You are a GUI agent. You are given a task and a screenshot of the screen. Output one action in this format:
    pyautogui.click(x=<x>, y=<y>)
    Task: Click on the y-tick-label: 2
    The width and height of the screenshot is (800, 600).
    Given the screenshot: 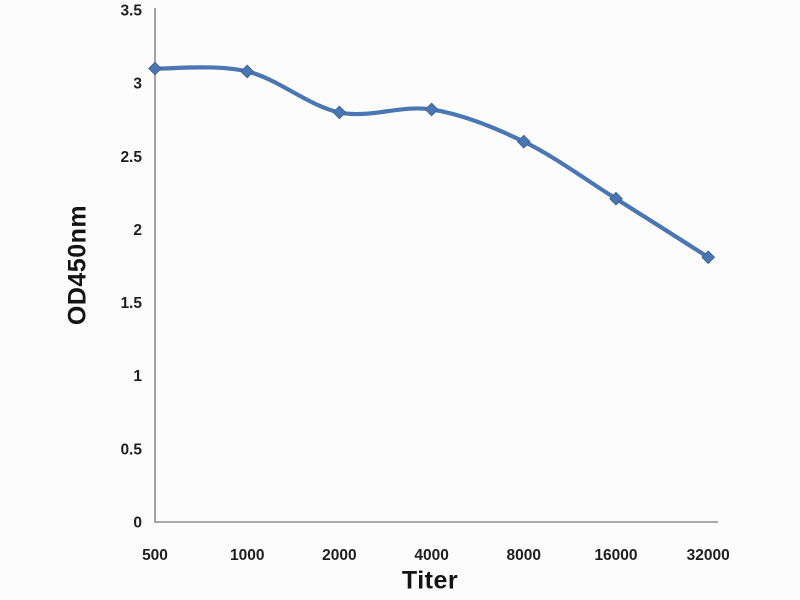 What is the action you would take?
    pyautogui.click(x=137, y=230)
    